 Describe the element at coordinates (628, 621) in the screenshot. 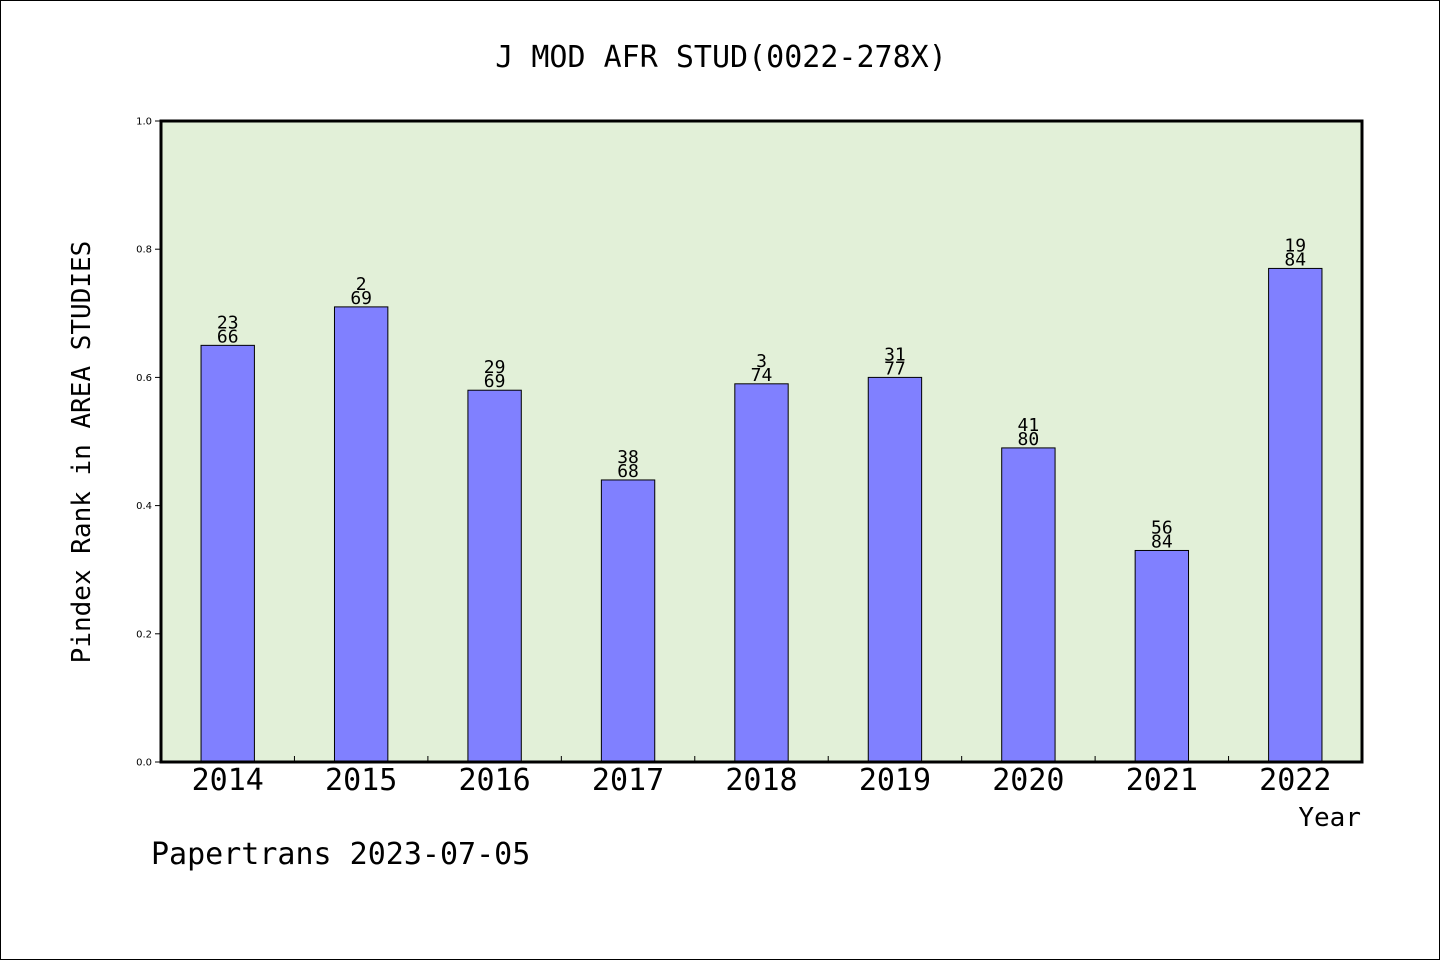

I see `bar-2017` at that location.